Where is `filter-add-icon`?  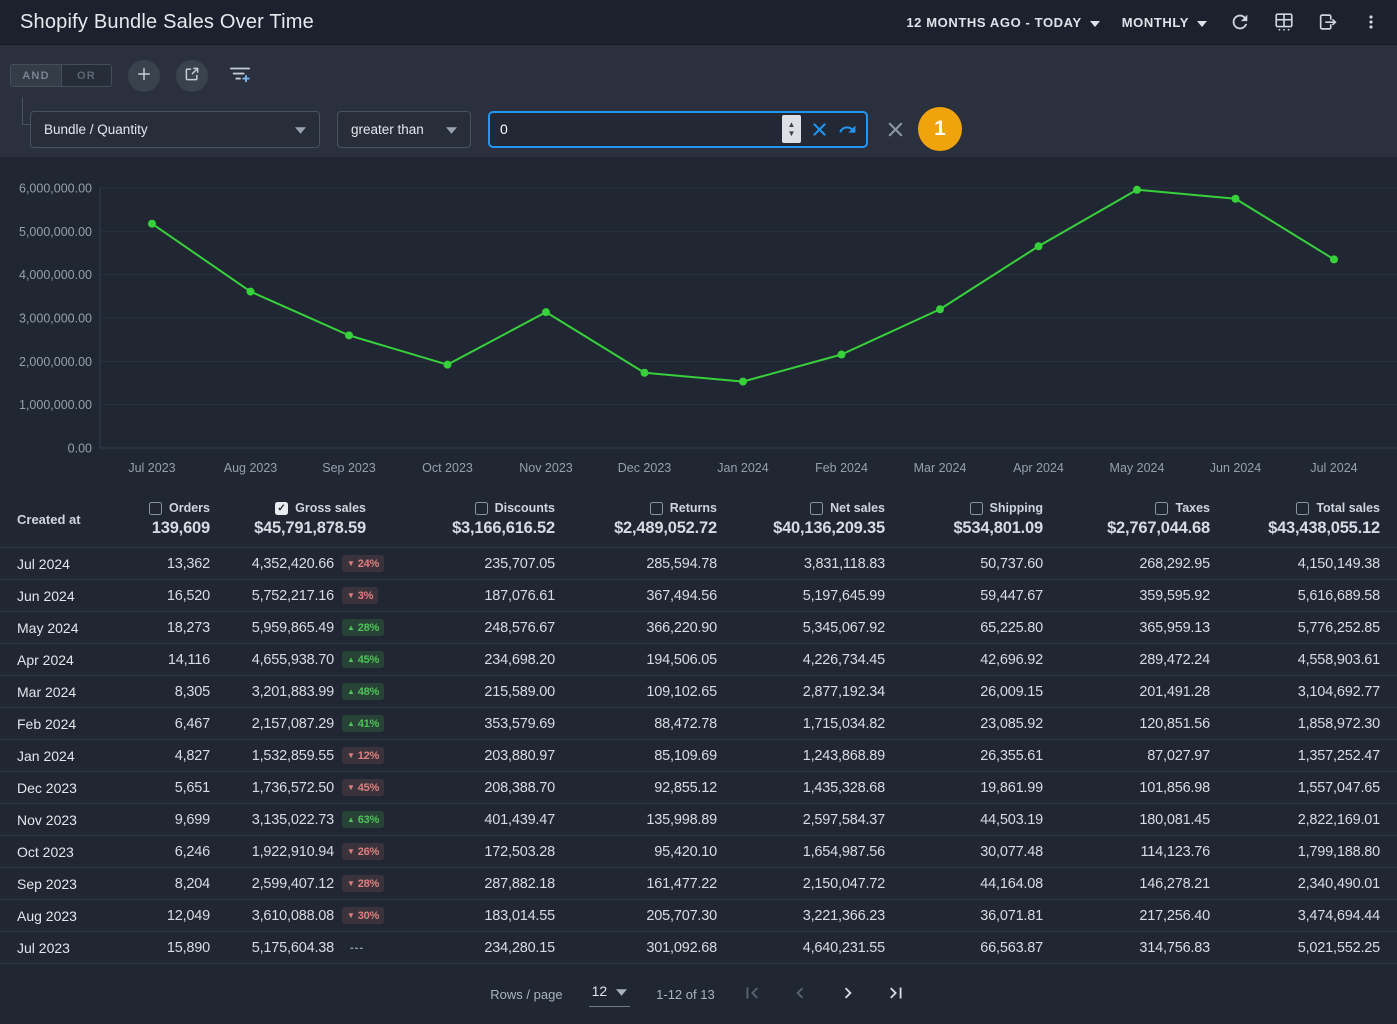 filter-add-icon is located at coordinates (240, 75).